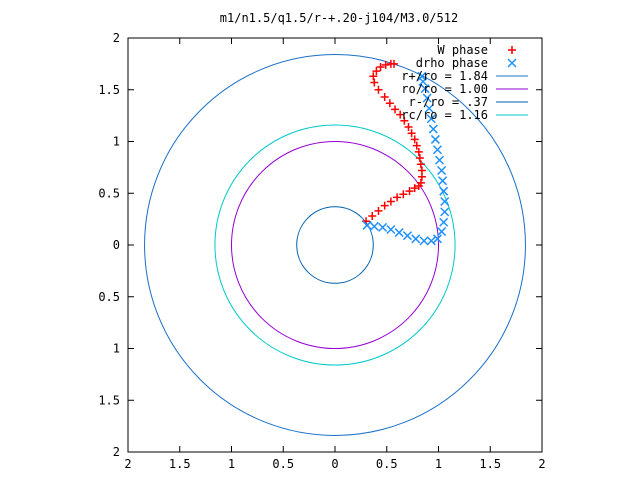 The width and height of the screenshot is (640, 480). What do you see at coordinates (448, 102) in the screenshot?
I see `legend-label: r-/ro = .37` at bounding box center [448, 102].